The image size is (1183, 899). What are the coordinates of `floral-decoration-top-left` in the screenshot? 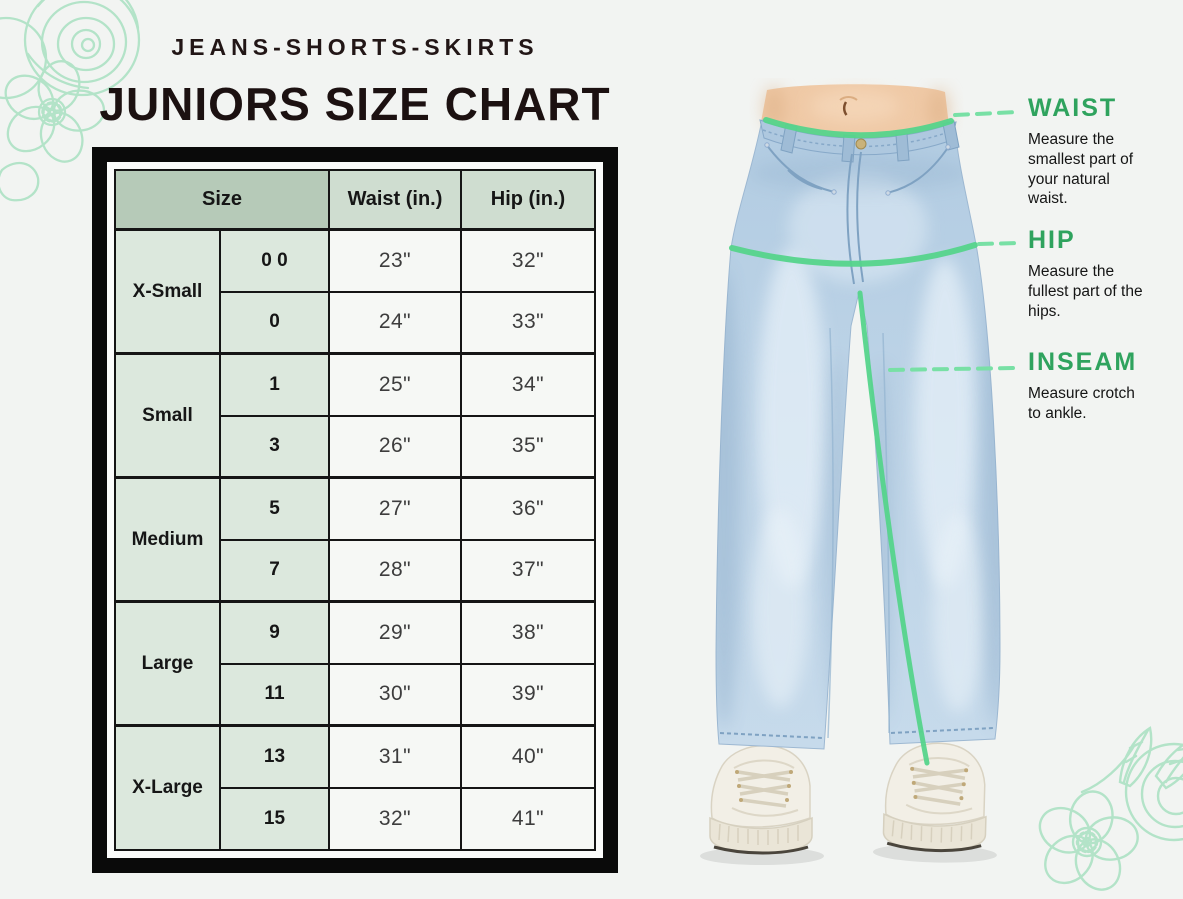 It's located at (70, 101).